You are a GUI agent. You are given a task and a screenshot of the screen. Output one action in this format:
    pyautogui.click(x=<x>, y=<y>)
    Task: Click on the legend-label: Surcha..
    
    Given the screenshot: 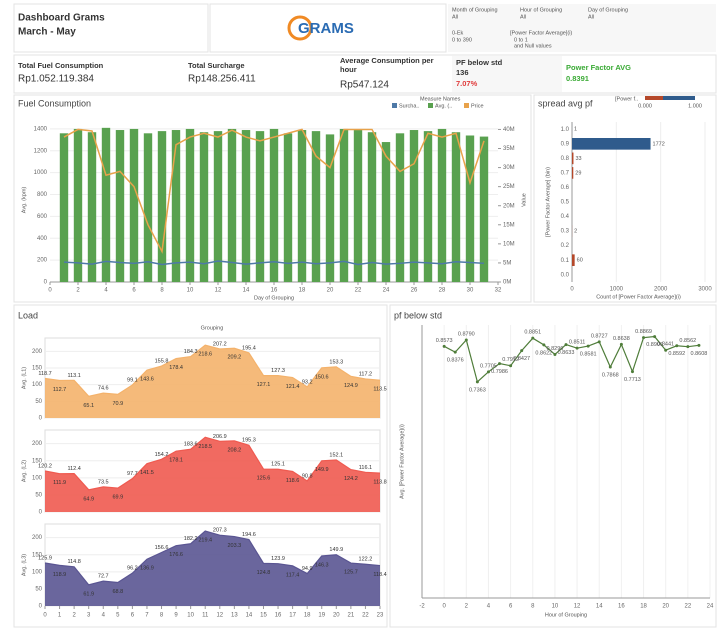 What is the action you would take?
    pyautogui.click(x=409, y=106)
    